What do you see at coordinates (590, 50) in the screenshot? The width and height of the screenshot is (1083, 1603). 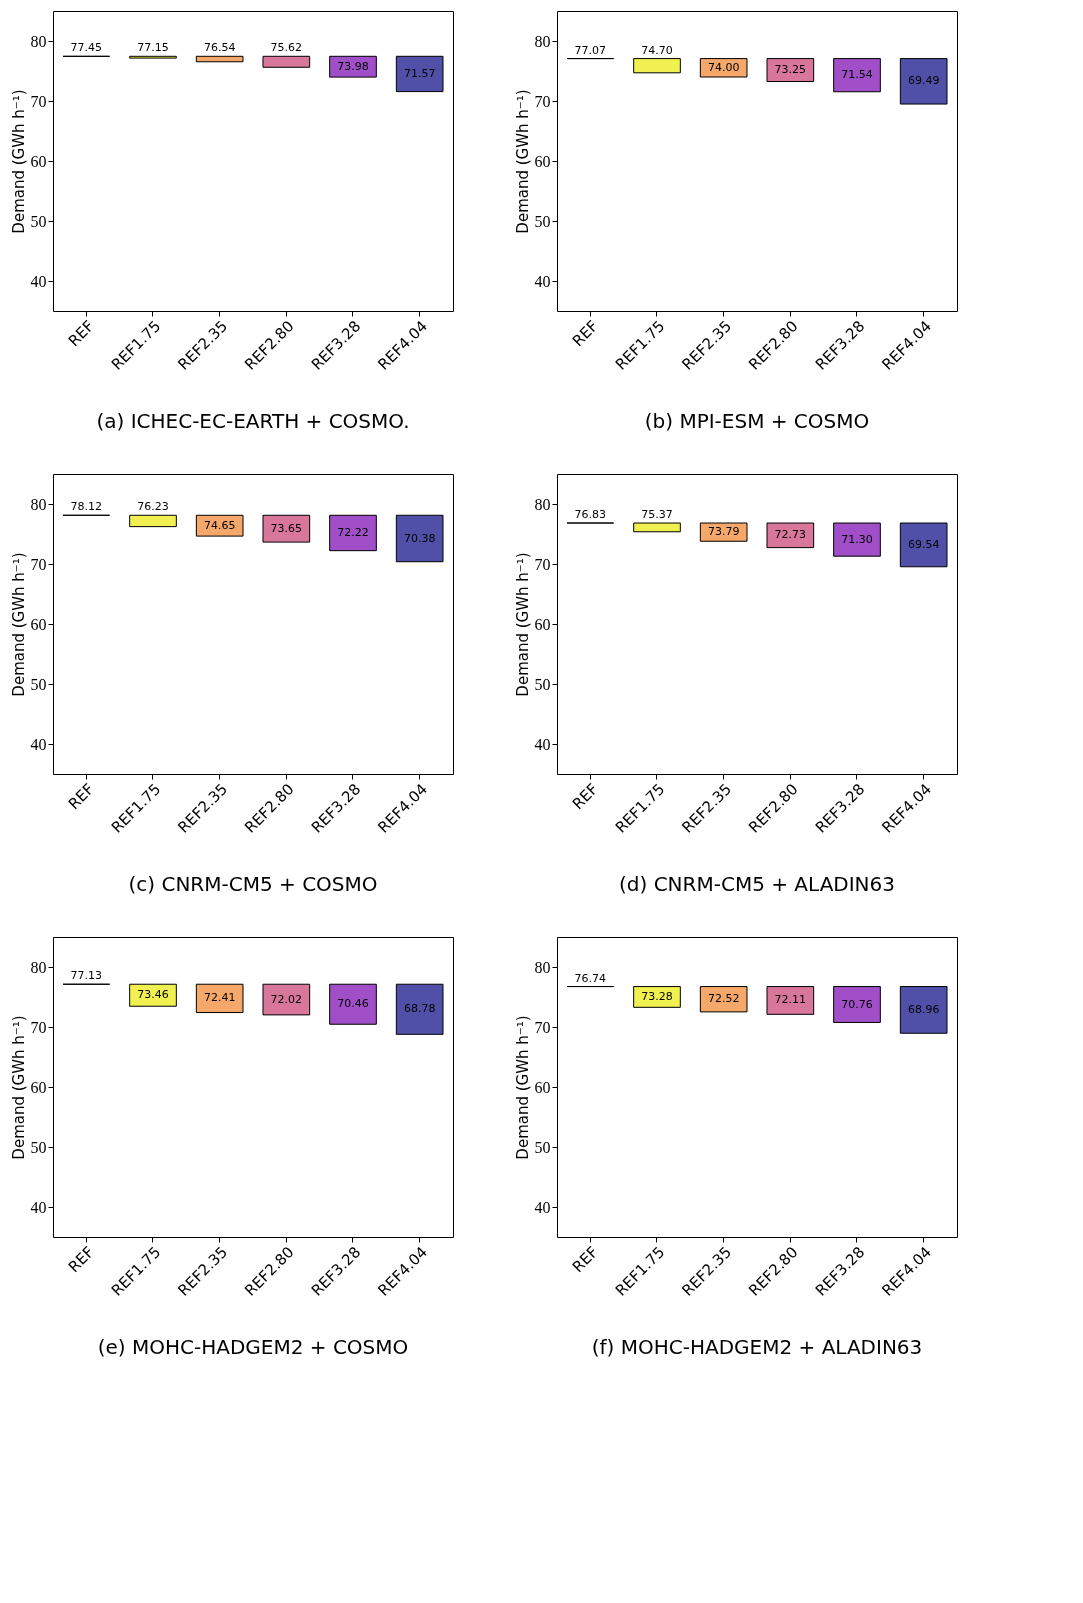 I see `data-label: 77.07` at bounding box center [590, 50].